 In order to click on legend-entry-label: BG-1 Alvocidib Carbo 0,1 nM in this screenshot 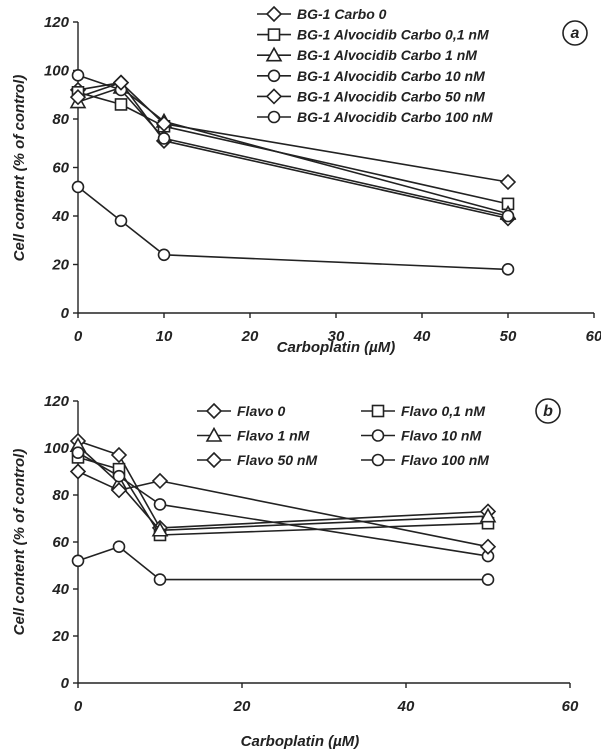, I will do `click(393, 35)`.